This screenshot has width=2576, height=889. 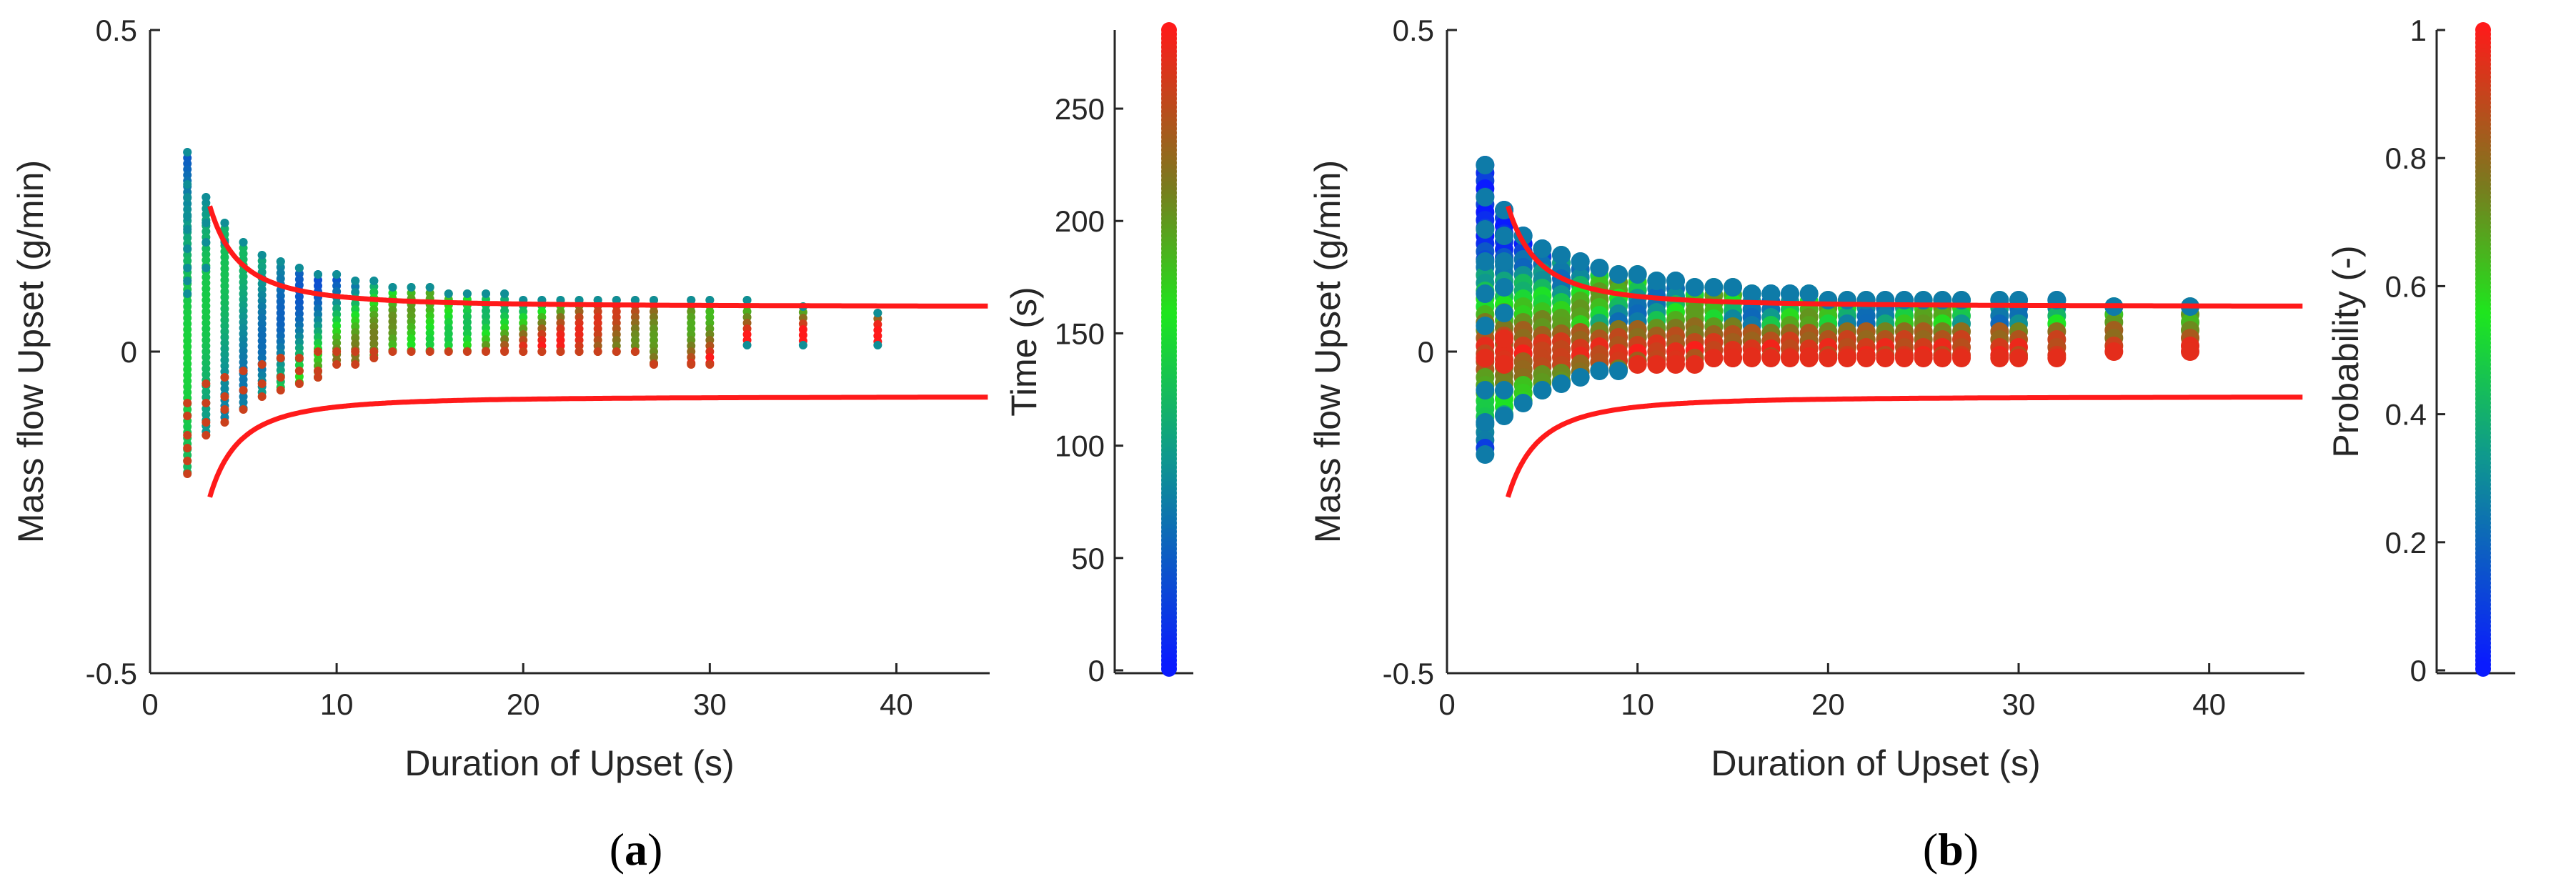 What do you see at coordinates (1024, 352) in the screenshot?
I see `colorbar-a-label: Time (s)` at bounding box center [1024, 352].